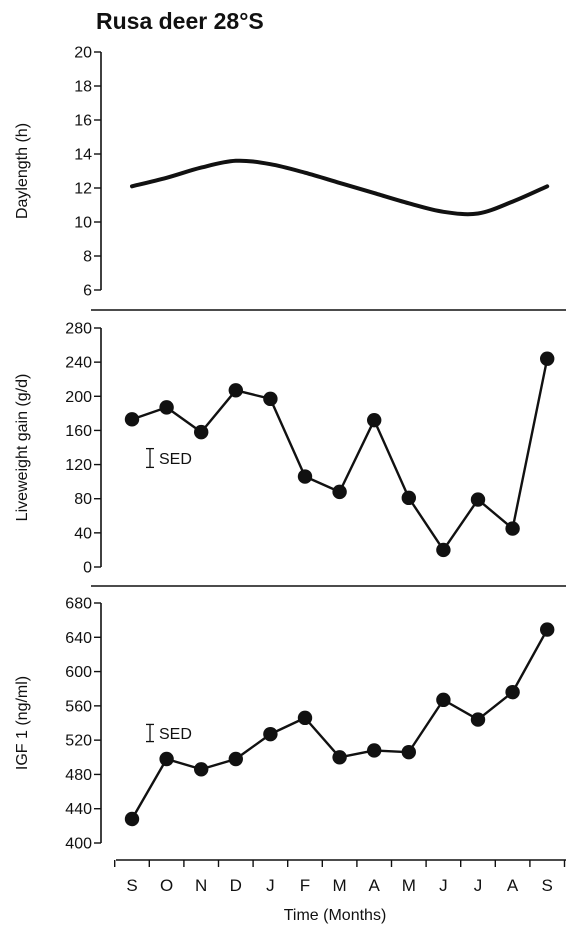 The width and height of the screenshot is (572, 930). What do you see at coordinates (83, 121) in the screenshot?
I see `y-tick-label: 16` at bounding box center [83, 121].